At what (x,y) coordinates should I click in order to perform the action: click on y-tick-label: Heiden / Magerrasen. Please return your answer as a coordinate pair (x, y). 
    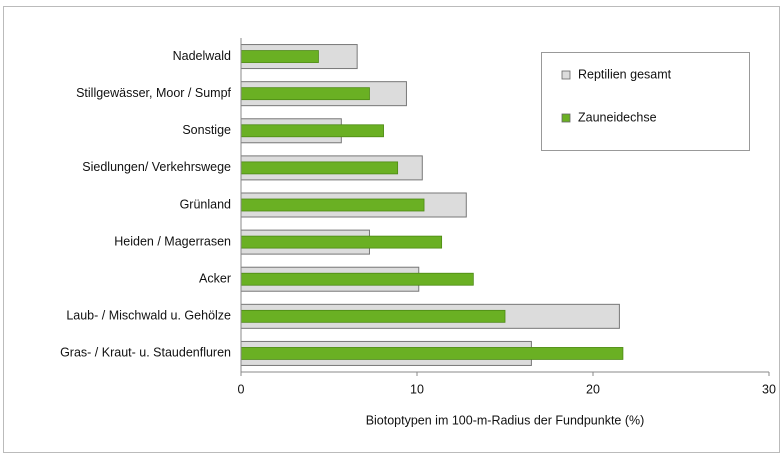
    Looking at the image, I should click on (172, 241).